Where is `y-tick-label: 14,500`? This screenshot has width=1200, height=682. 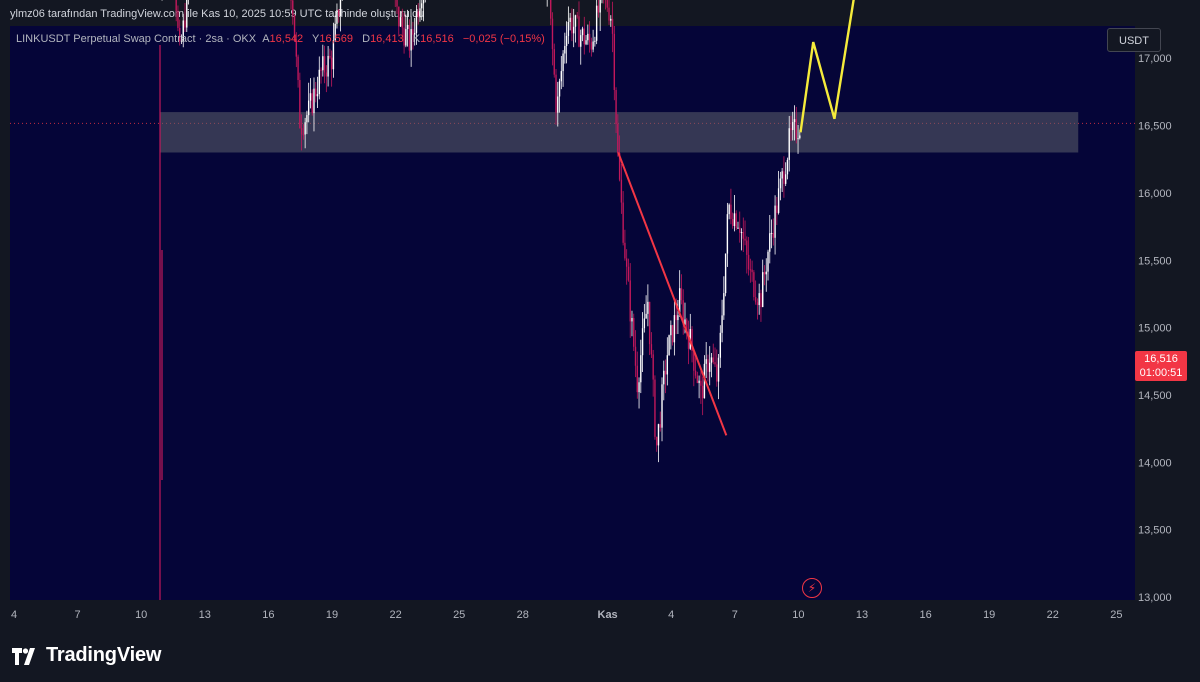 y-tick-label: 14,500 is located at coordinates (1155, 396).